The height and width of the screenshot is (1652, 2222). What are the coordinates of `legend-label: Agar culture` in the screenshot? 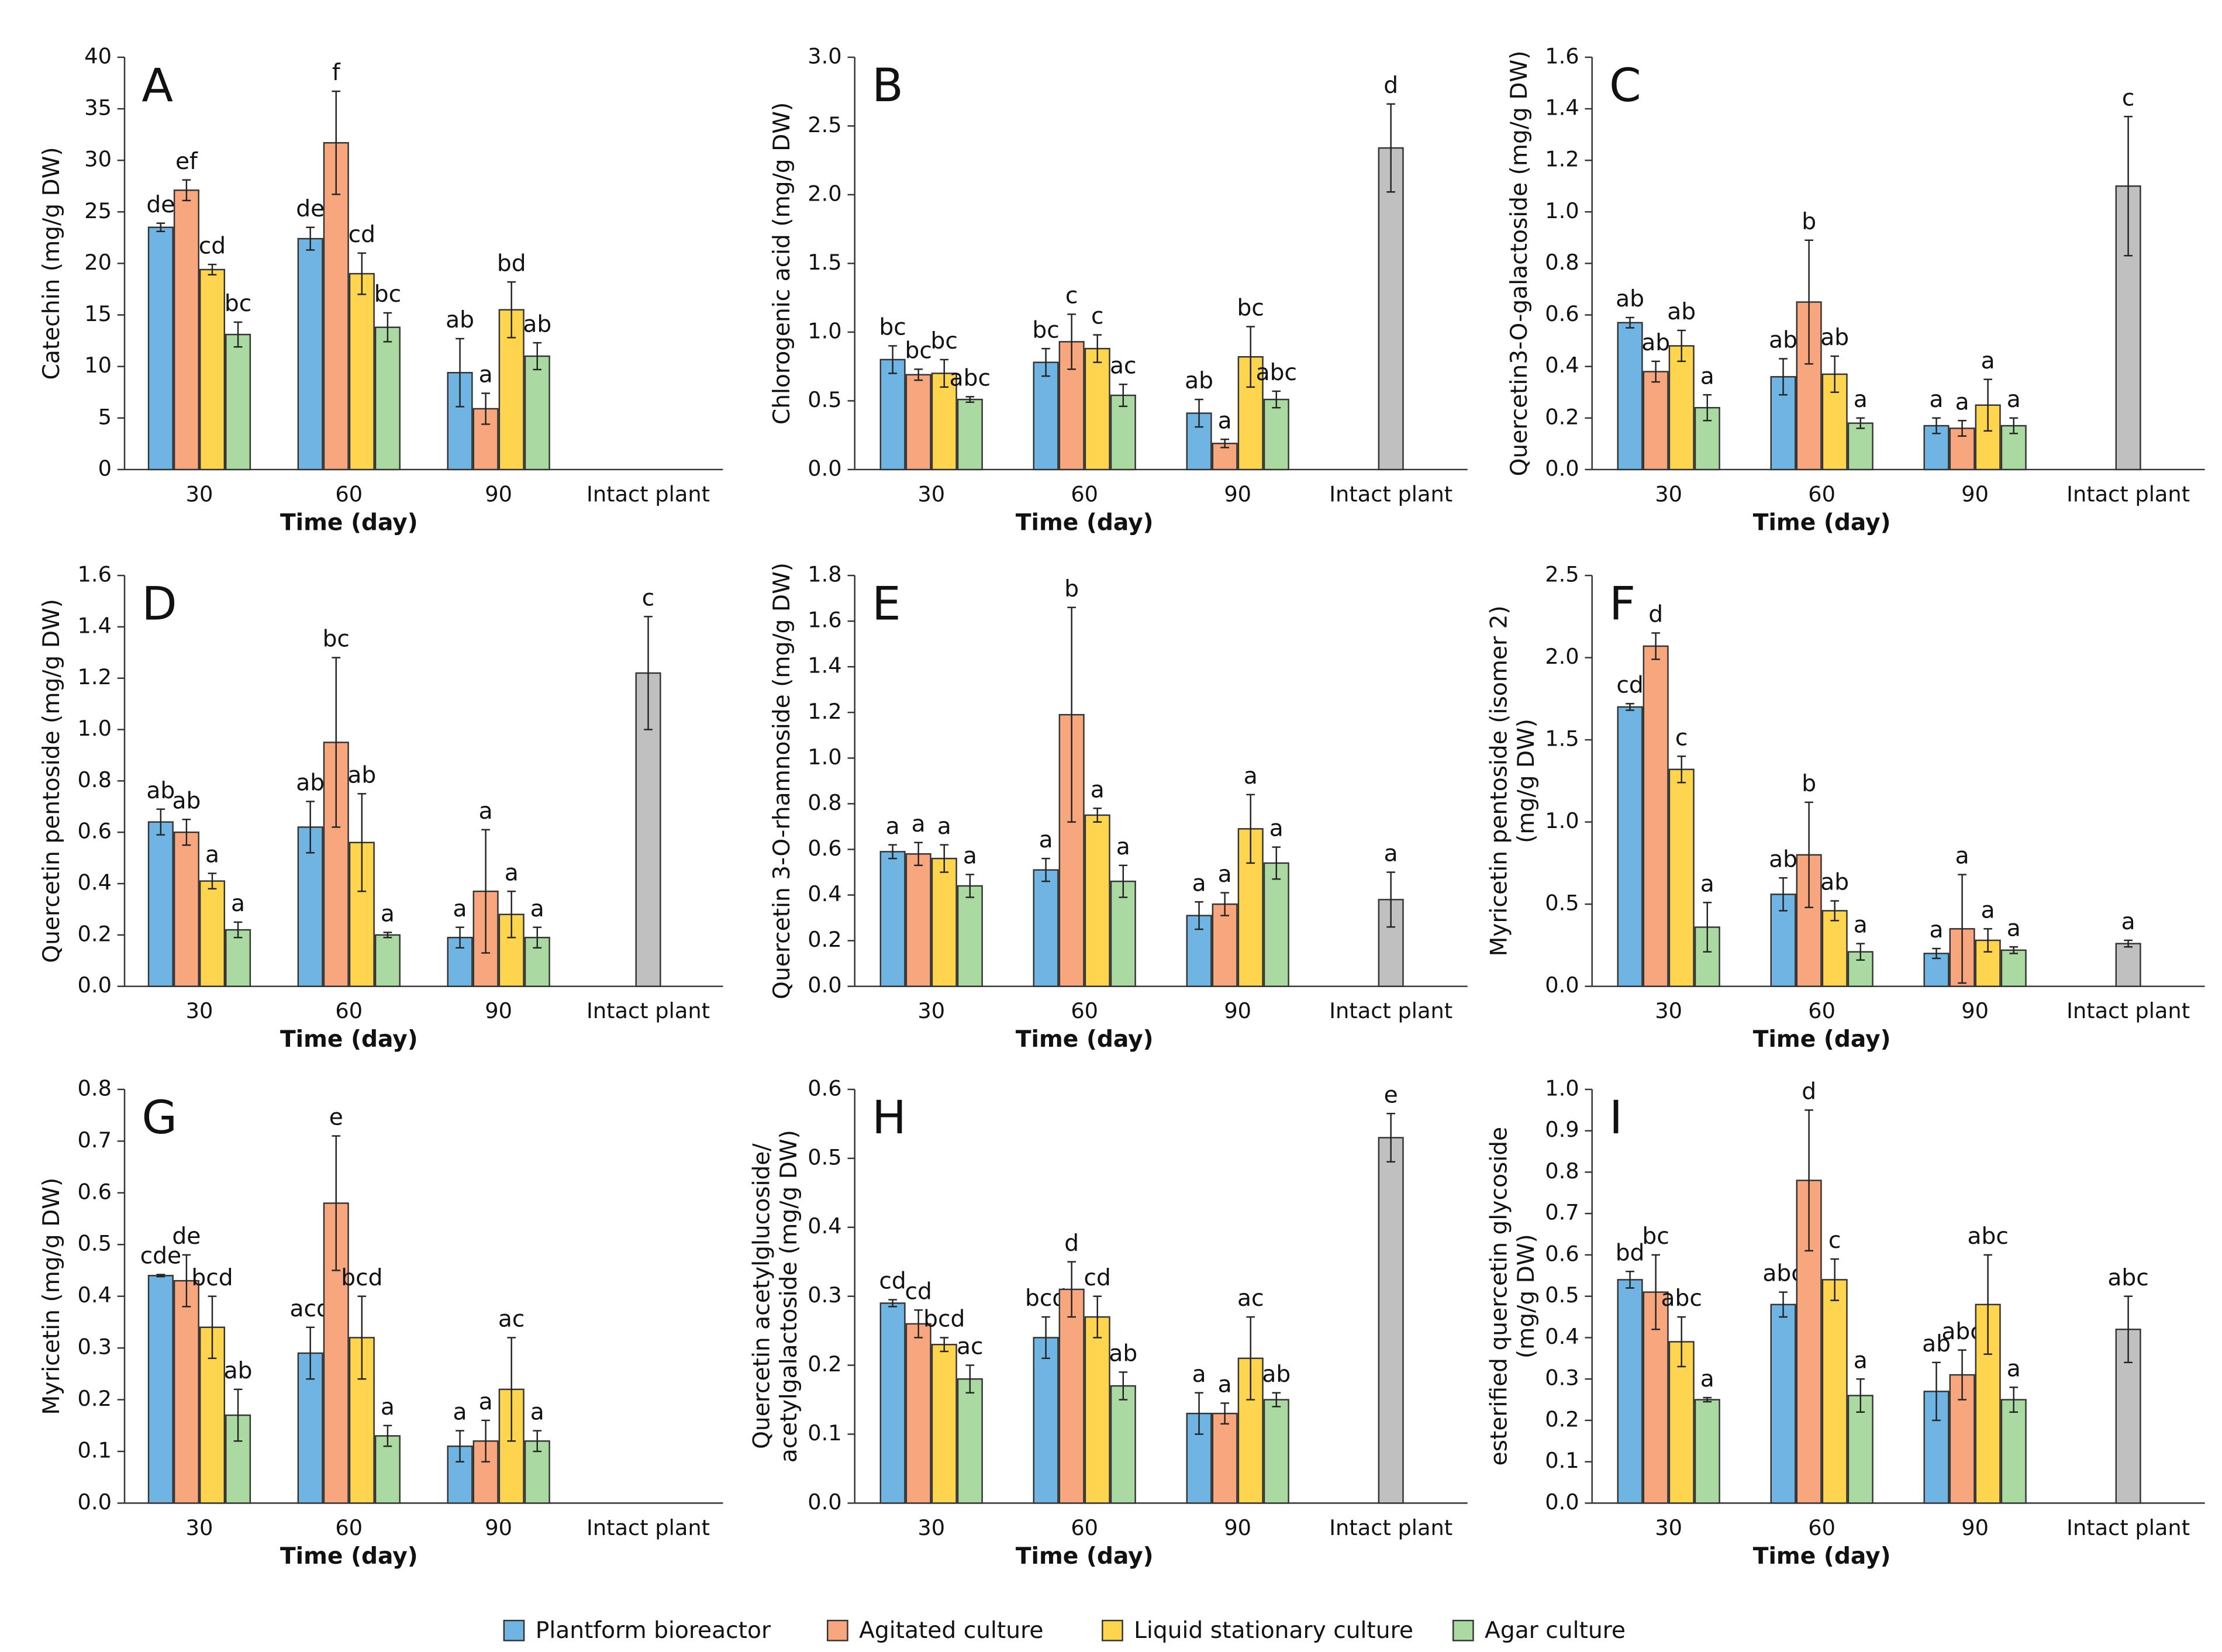 It's located at (1555, 1630).